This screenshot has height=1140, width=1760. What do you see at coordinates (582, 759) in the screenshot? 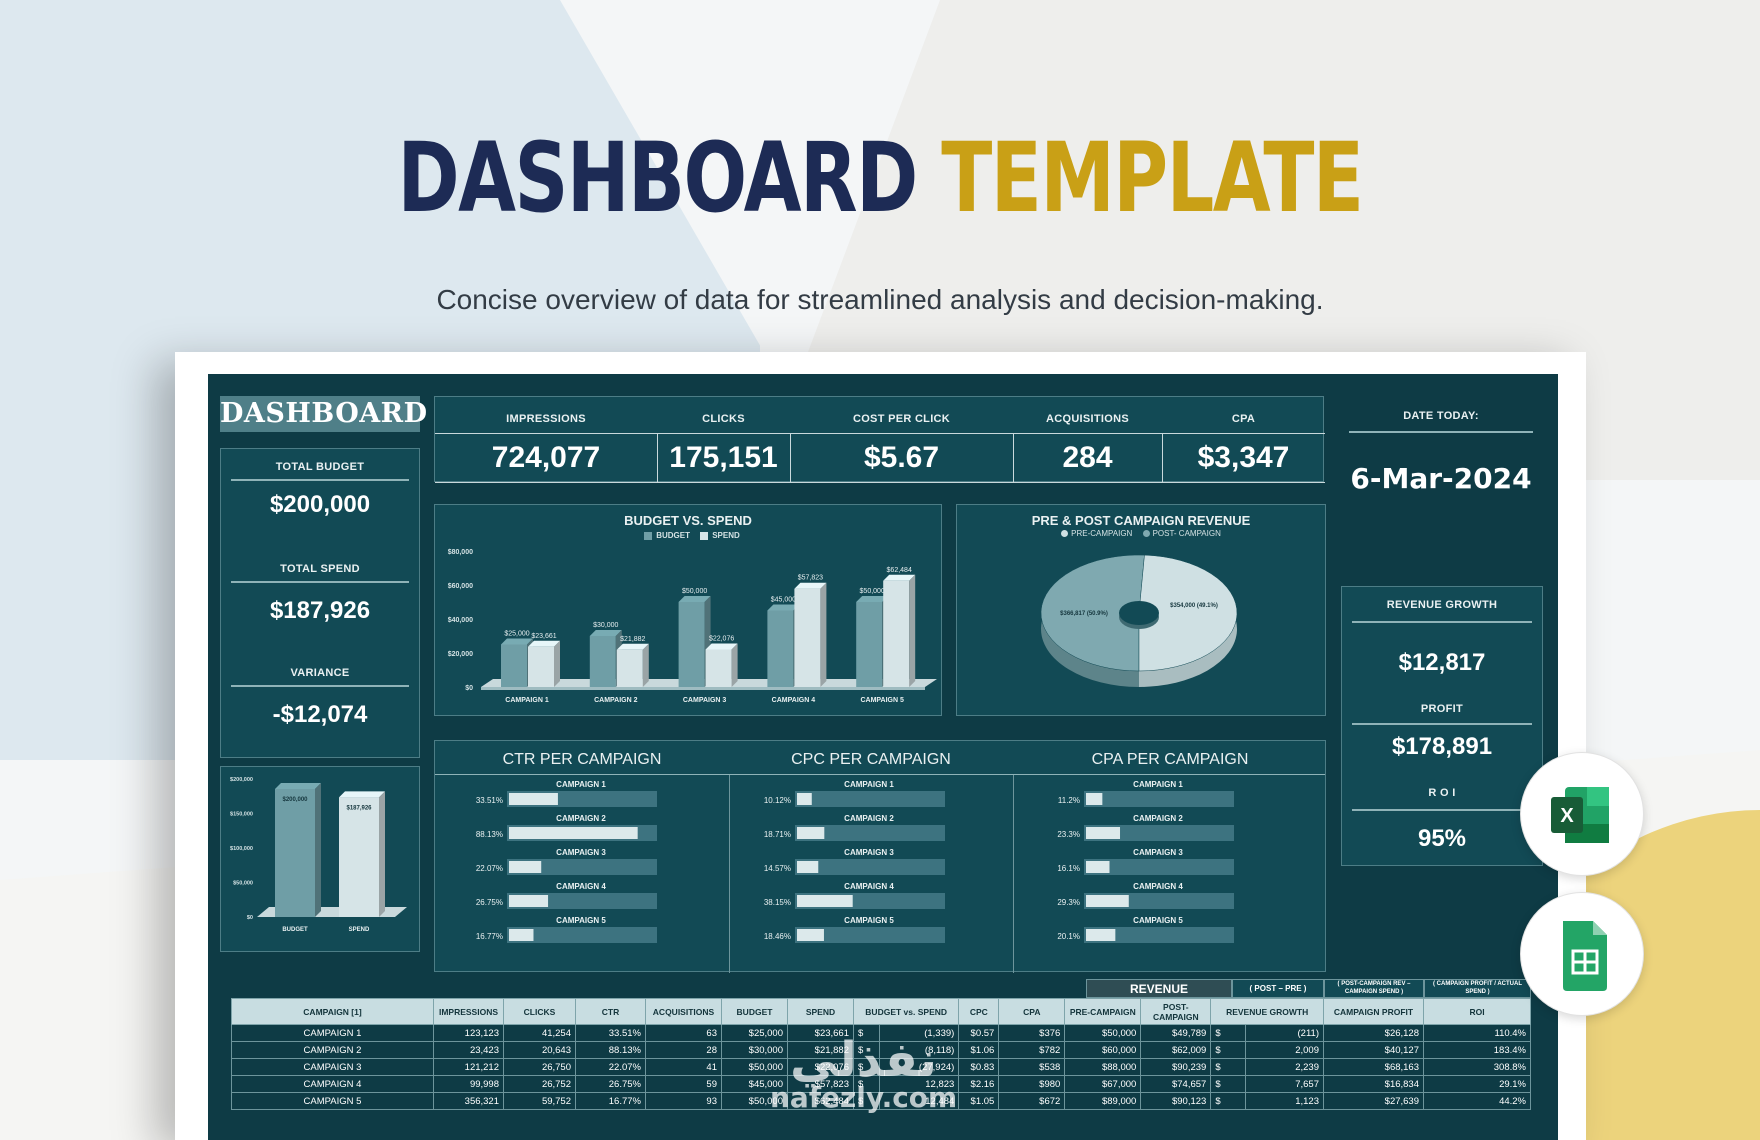
I see `ctr-title: CTR PER CAMPAIGN` at bounding box center [582, 759].